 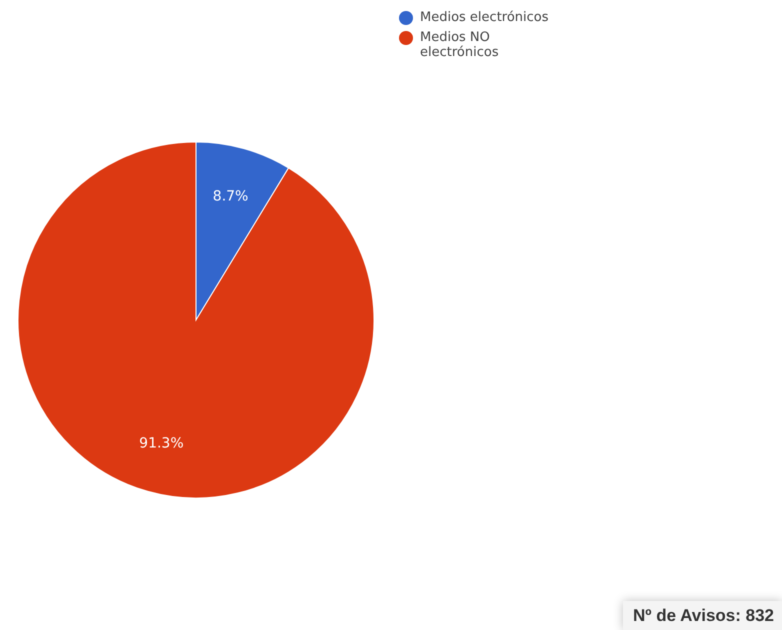 What do you see at coordinates (485, 17) in the screenshot?
I see `legend-label: Medios electrónicos` at bounding box center [485, 17].